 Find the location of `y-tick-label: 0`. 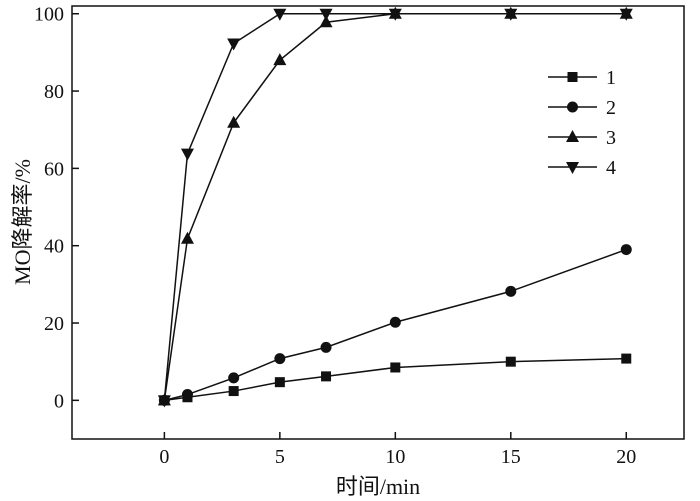

y-tick-label: 0 is located at coordinates (59, 401).